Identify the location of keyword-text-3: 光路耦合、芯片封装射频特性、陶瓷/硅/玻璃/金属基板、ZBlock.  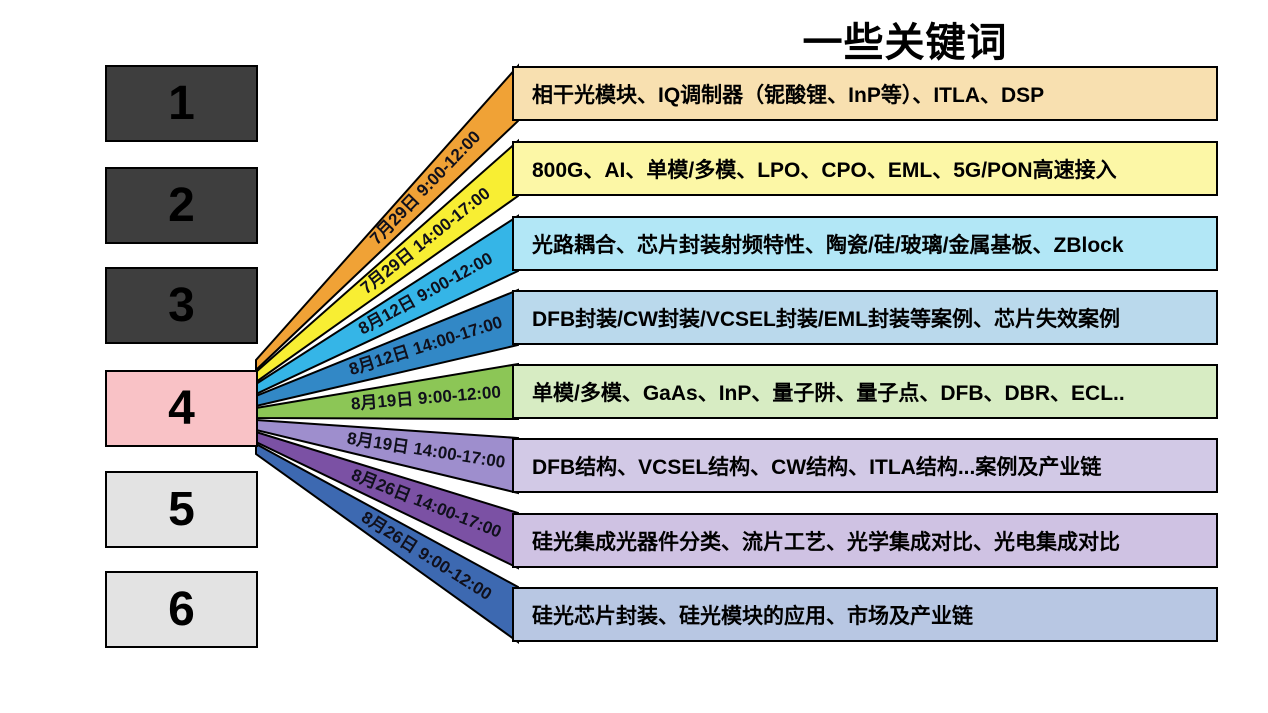
(828, 245).